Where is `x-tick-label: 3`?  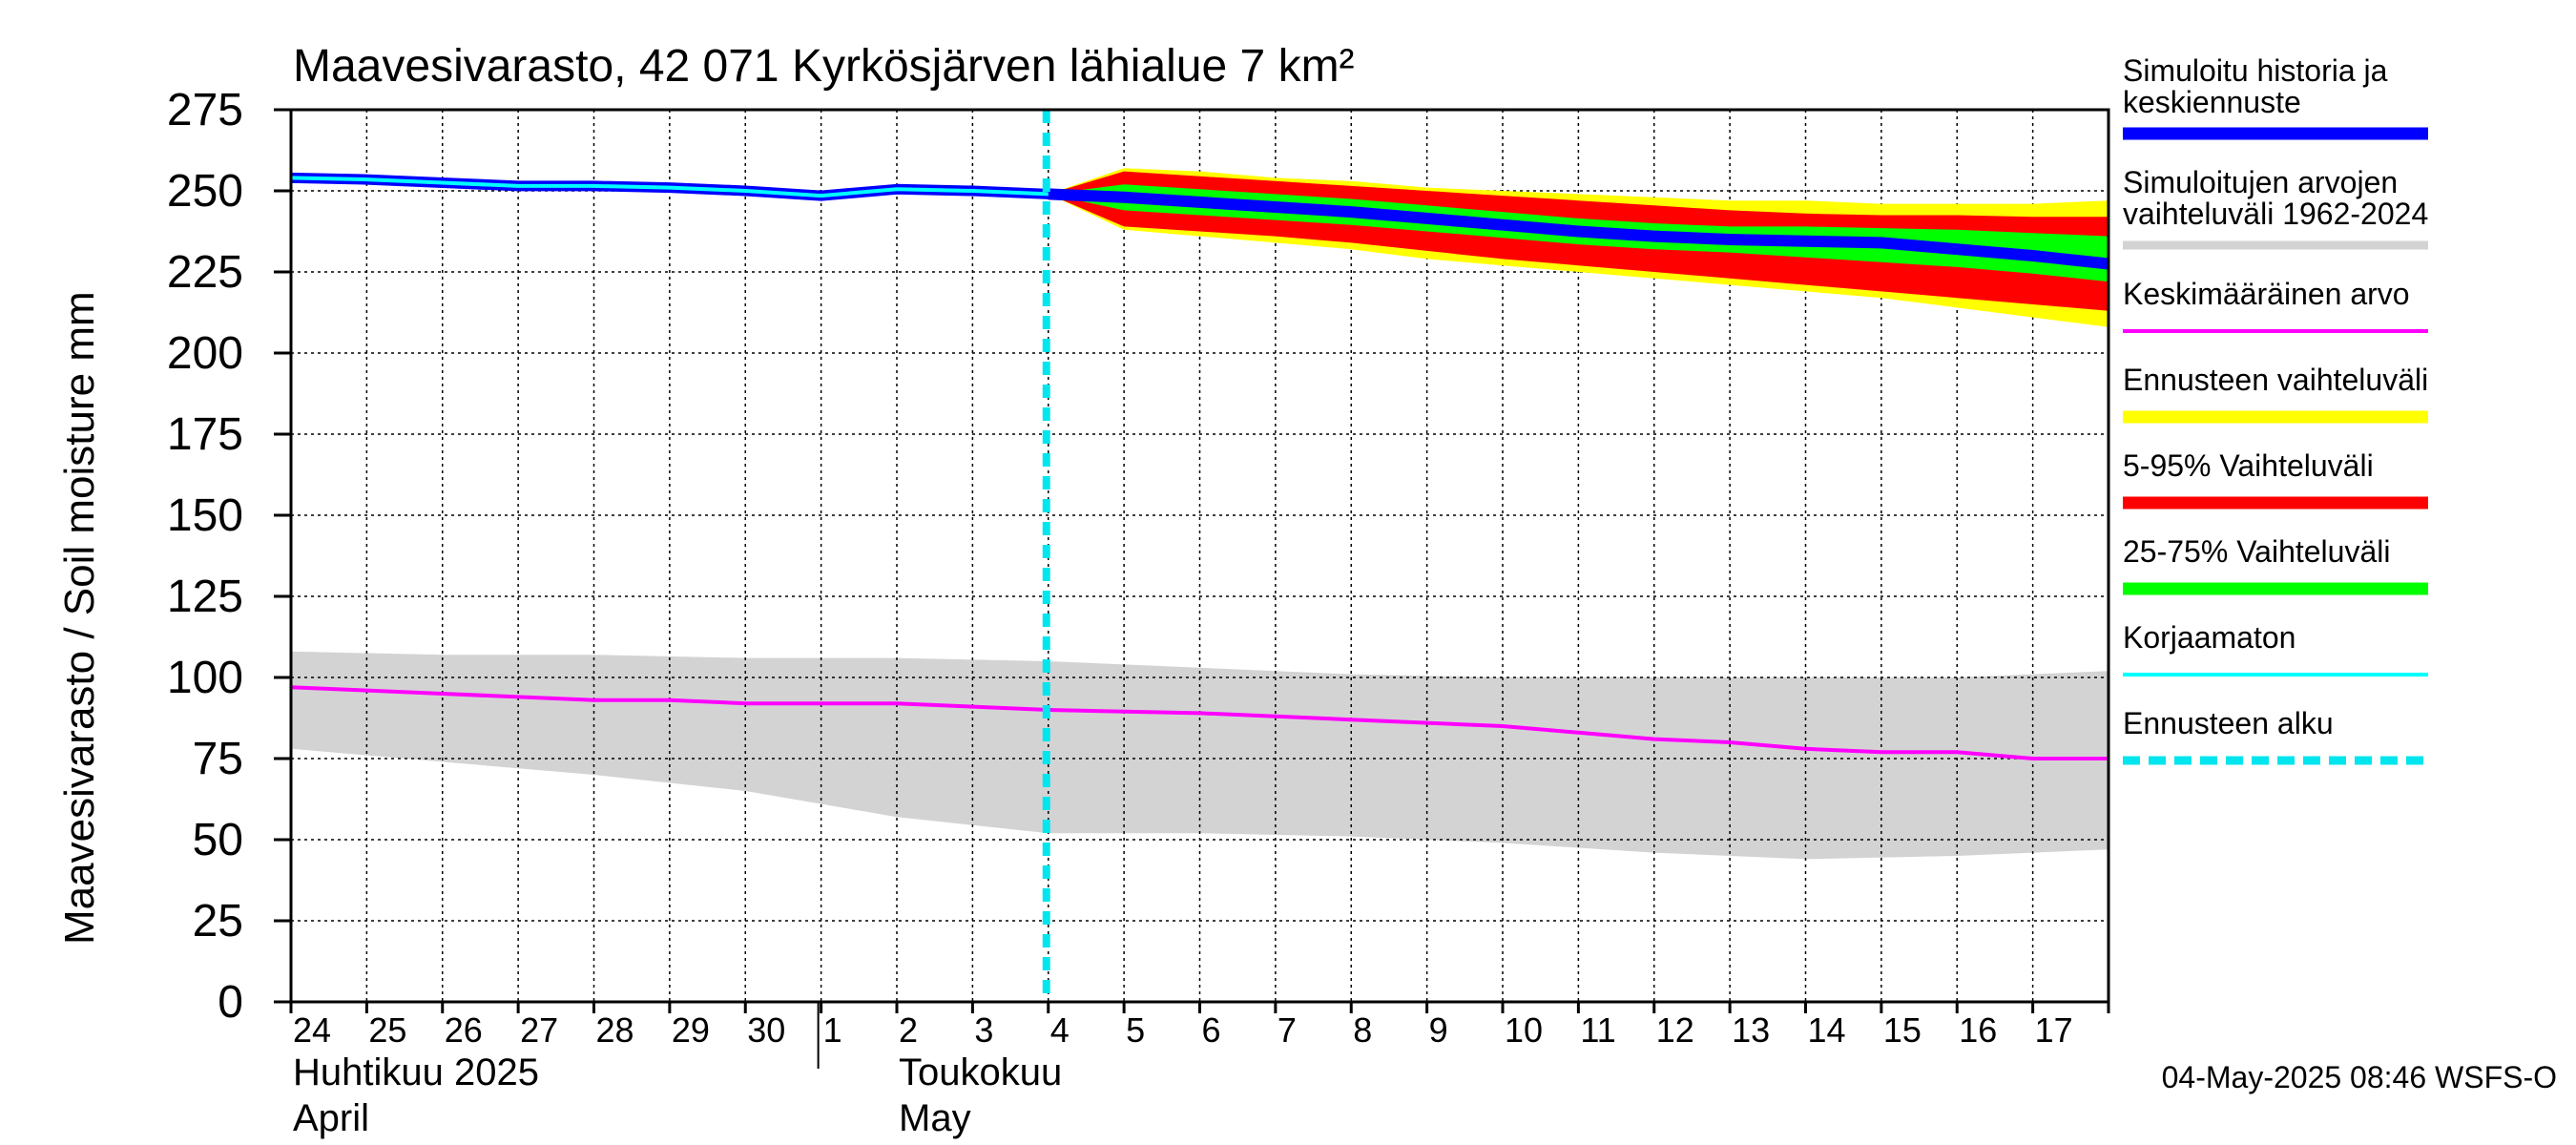 x-tick-label: 3 is located at coordinates (983, 1030).